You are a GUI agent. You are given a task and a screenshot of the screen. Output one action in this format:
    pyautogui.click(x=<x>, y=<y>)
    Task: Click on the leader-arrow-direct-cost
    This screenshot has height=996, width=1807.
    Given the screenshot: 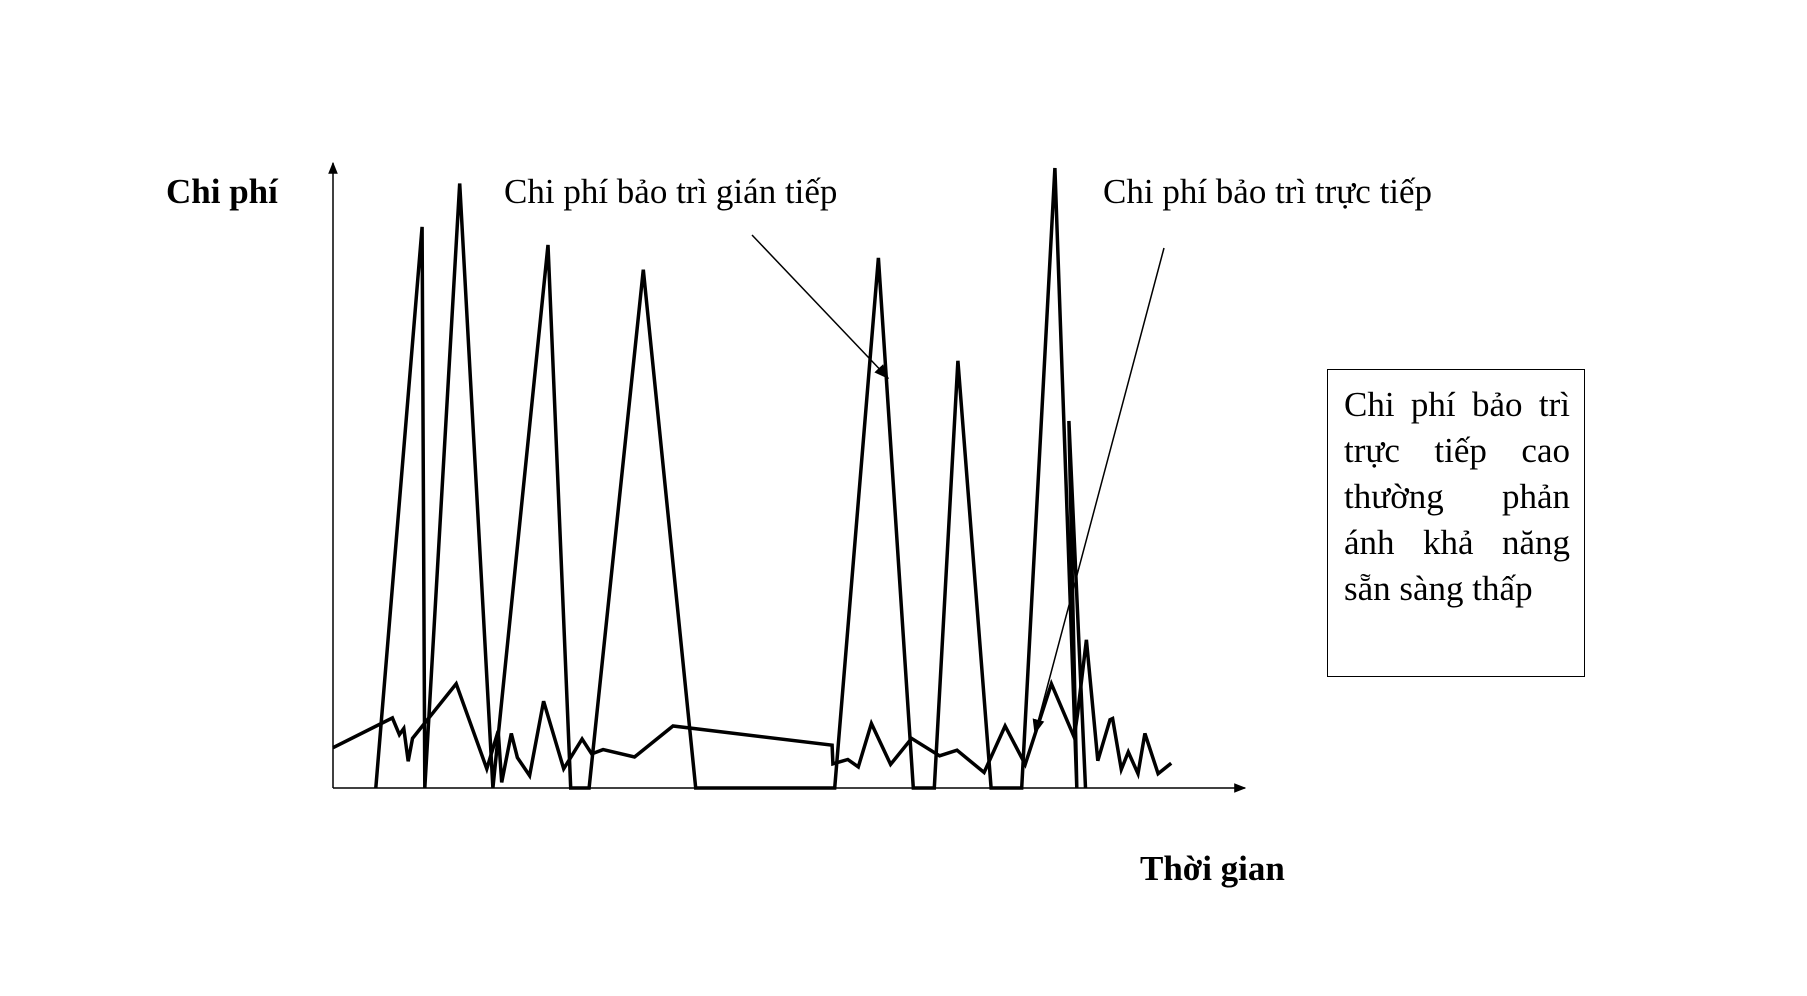 What is the action you would take?
    pyautogui.click(x=1098, y=491)
    